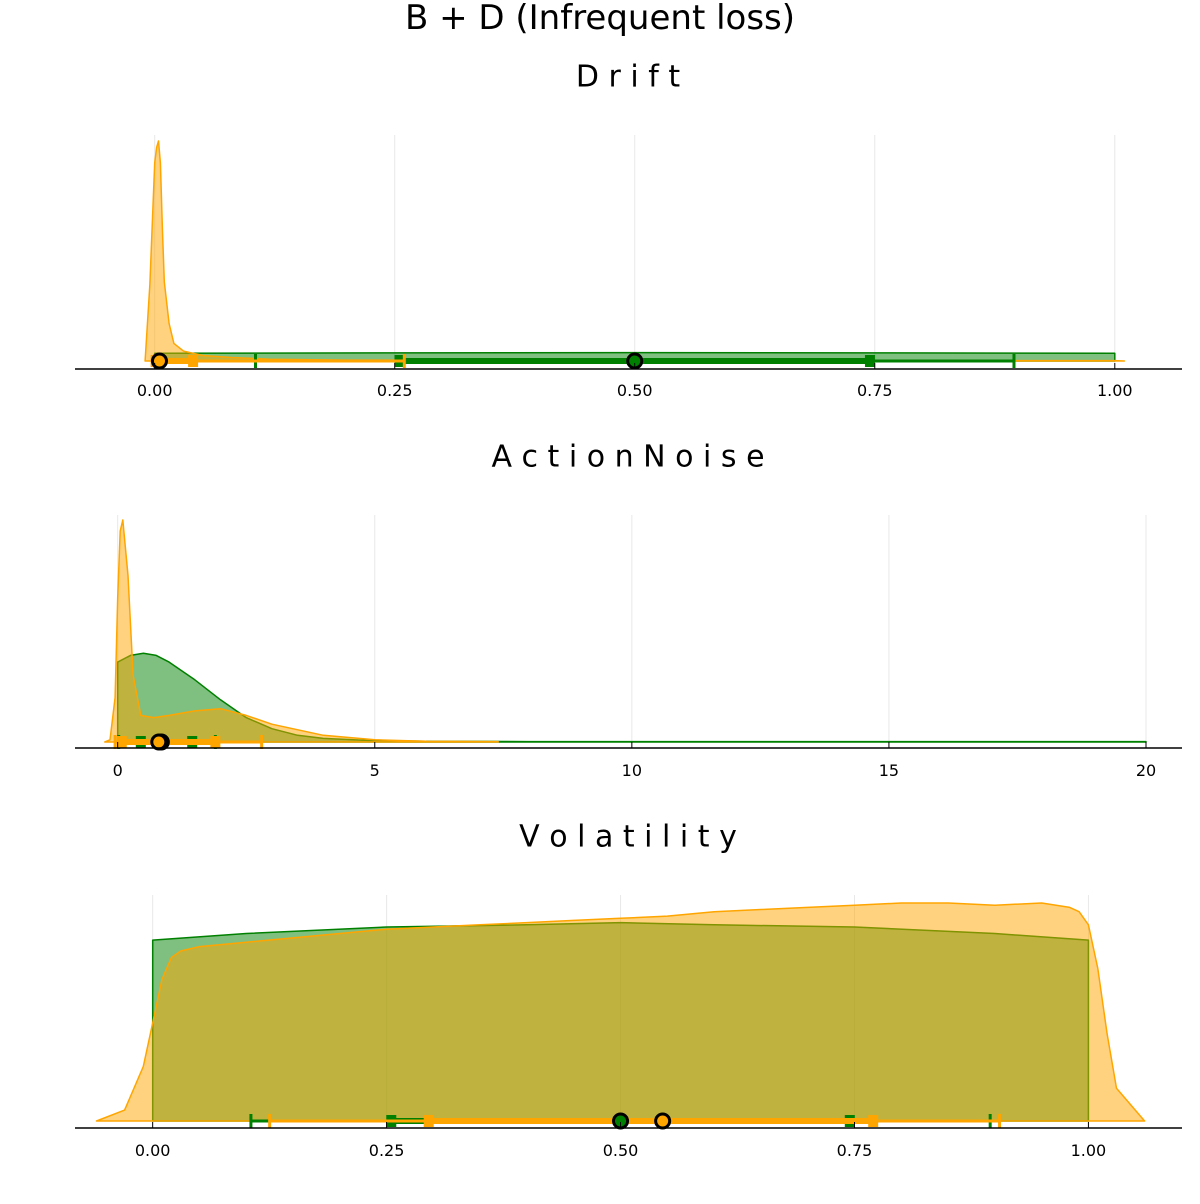  Describe the element at coordinates (855, 1150) in the screenshot. I see `tick-label-3-4: 0.75` at that location.